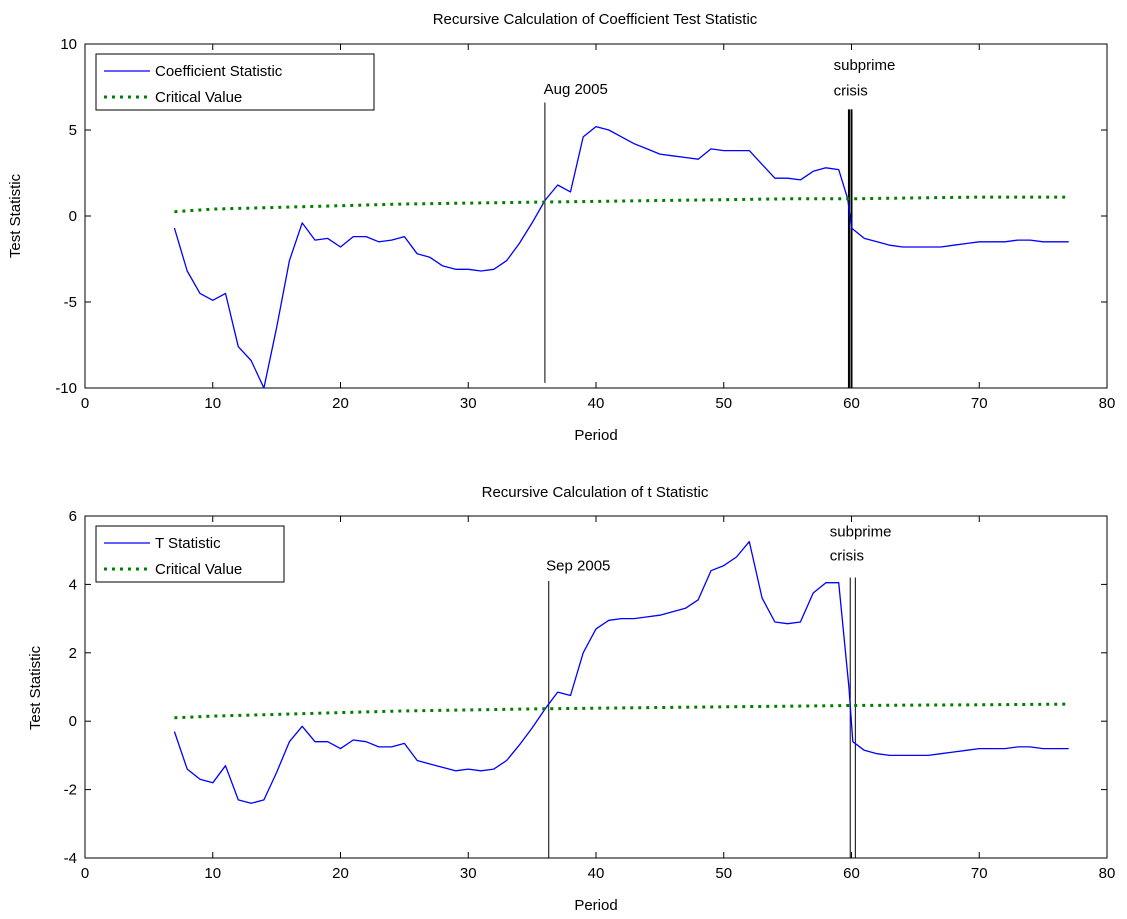 The image size is (1127, 919). Describe the element at coordinates (68, 44) in the screenshot. I see `y-tick-label: 10` at that location.